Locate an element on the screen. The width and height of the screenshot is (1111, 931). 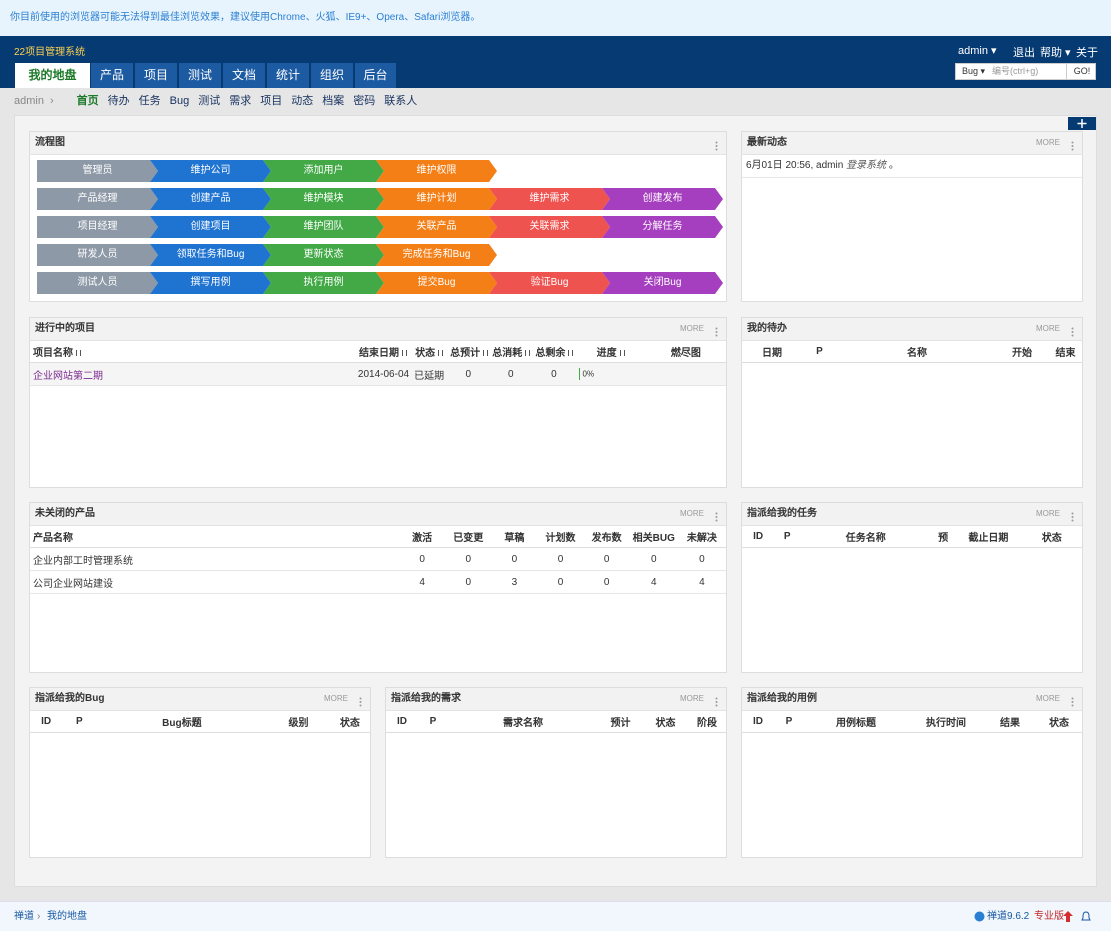
nav-tab: 我的地盘 is located at coordinates (52, 75).